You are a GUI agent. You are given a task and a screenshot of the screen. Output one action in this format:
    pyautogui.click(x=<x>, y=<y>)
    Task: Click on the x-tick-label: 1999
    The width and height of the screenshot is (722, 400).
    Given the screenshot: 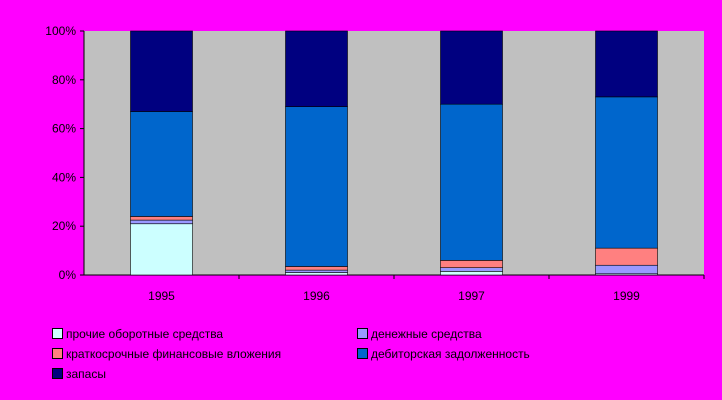 What is the action you would take?
    pyautogui.click(x=626, y=296)
    